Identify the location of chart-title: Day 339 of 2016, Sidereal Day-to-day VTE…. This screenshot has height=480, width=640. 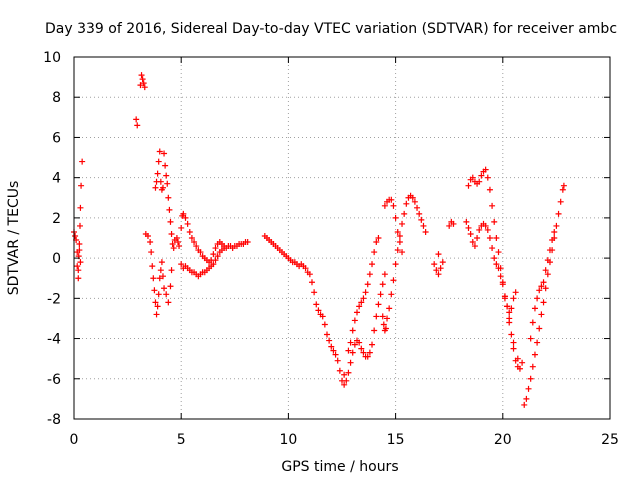
(331, 29).